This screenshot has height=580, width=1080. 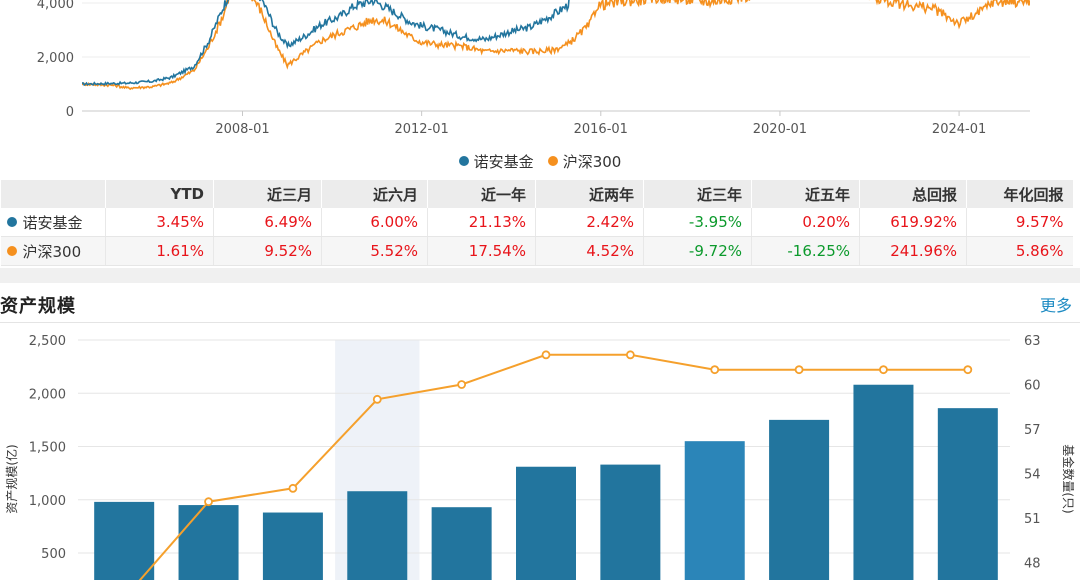 What do you see at coordinates (697, 251) in the screenshot?
I see `return-cell: -9.72%` at bounding box center [697, 251].